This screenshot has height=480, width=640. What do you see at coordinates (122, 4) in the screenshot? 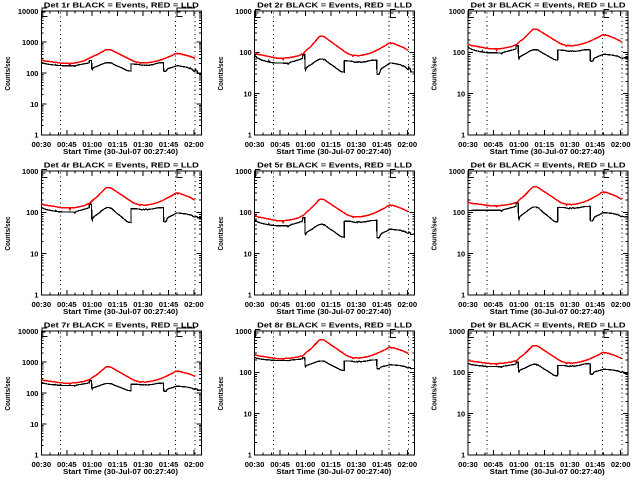
I see `svg-text:Det 1r BLACK = Events, RED = L: Det 1r BLACK = Events, RED = LLD` at bounding box center [122, 4].